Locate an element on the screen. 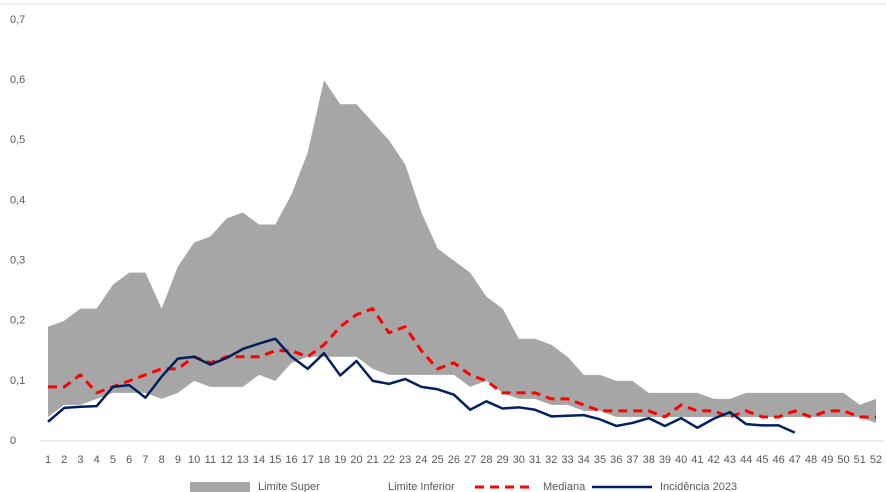 This screenshot has width=886, height=492. y-tick-label: 0 is located at coordinates (13, 441).